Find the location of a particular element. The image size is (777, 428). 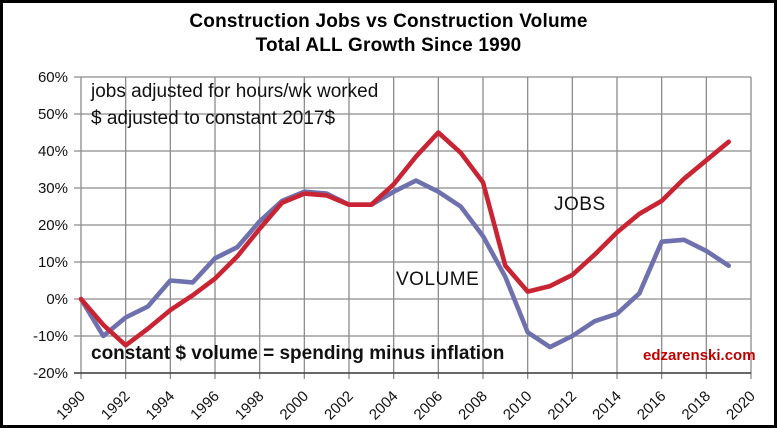

svg-text: 2006 is located at coordinates (429, 406).